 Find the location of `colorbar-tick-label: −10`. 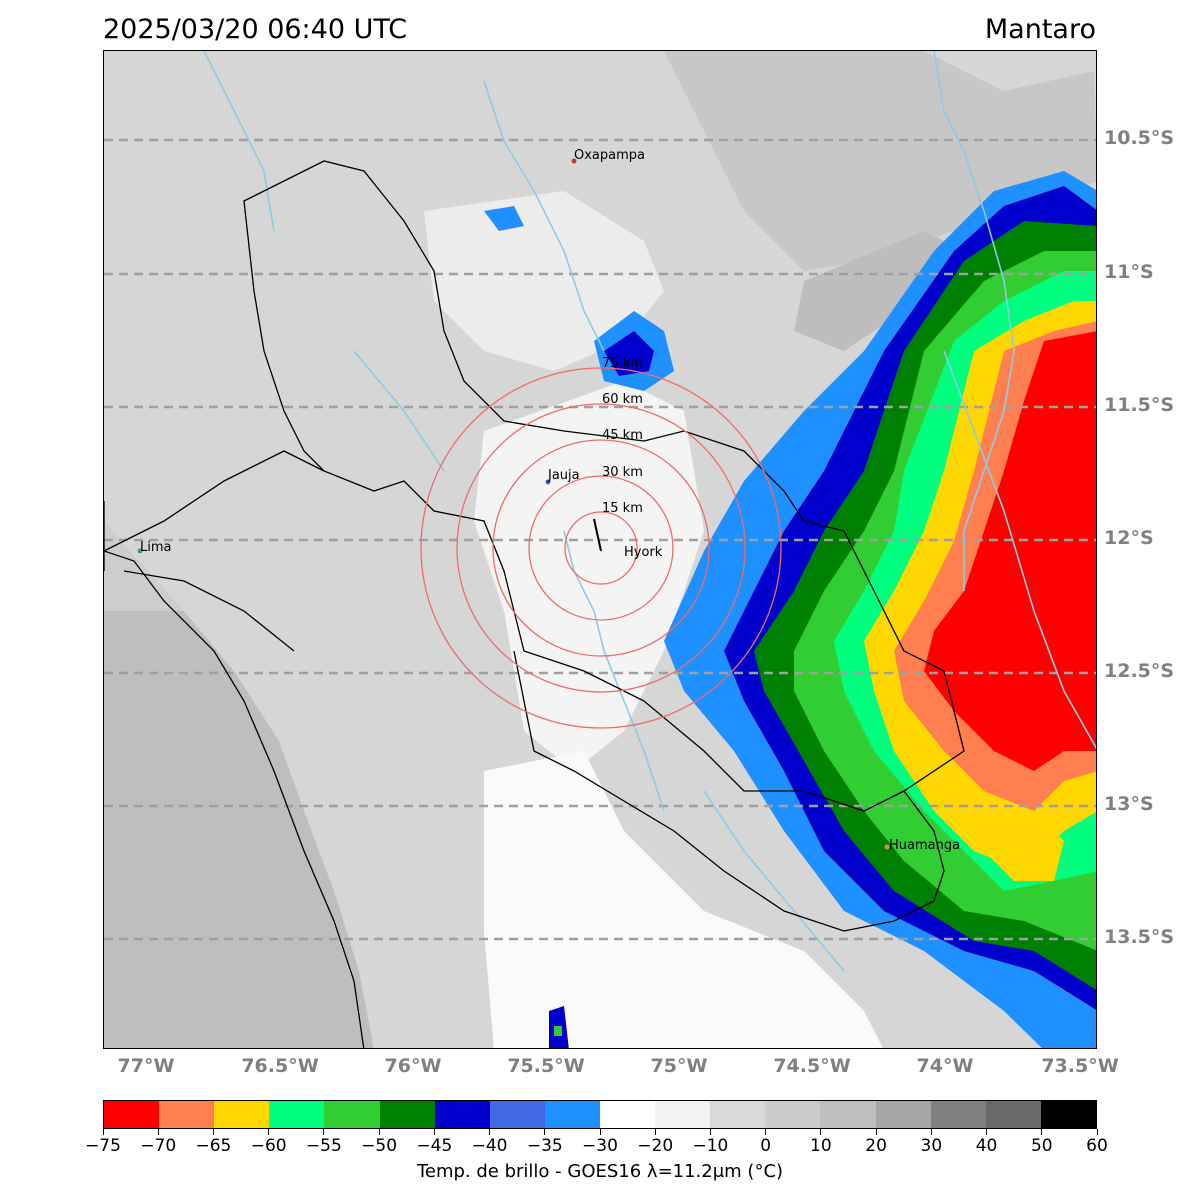

colorbar-tick-label: −10 is located at coordinates (710, 1146).